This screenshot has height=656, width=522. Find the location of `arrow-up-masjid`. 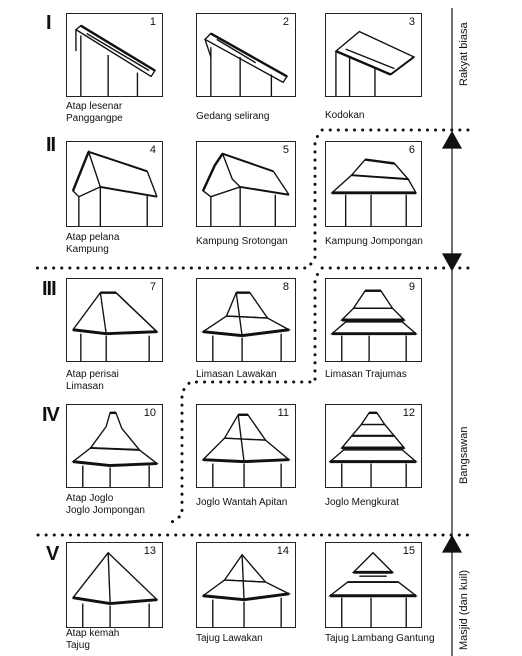

arrow-up-masjid is located at coordinates (452, 543).